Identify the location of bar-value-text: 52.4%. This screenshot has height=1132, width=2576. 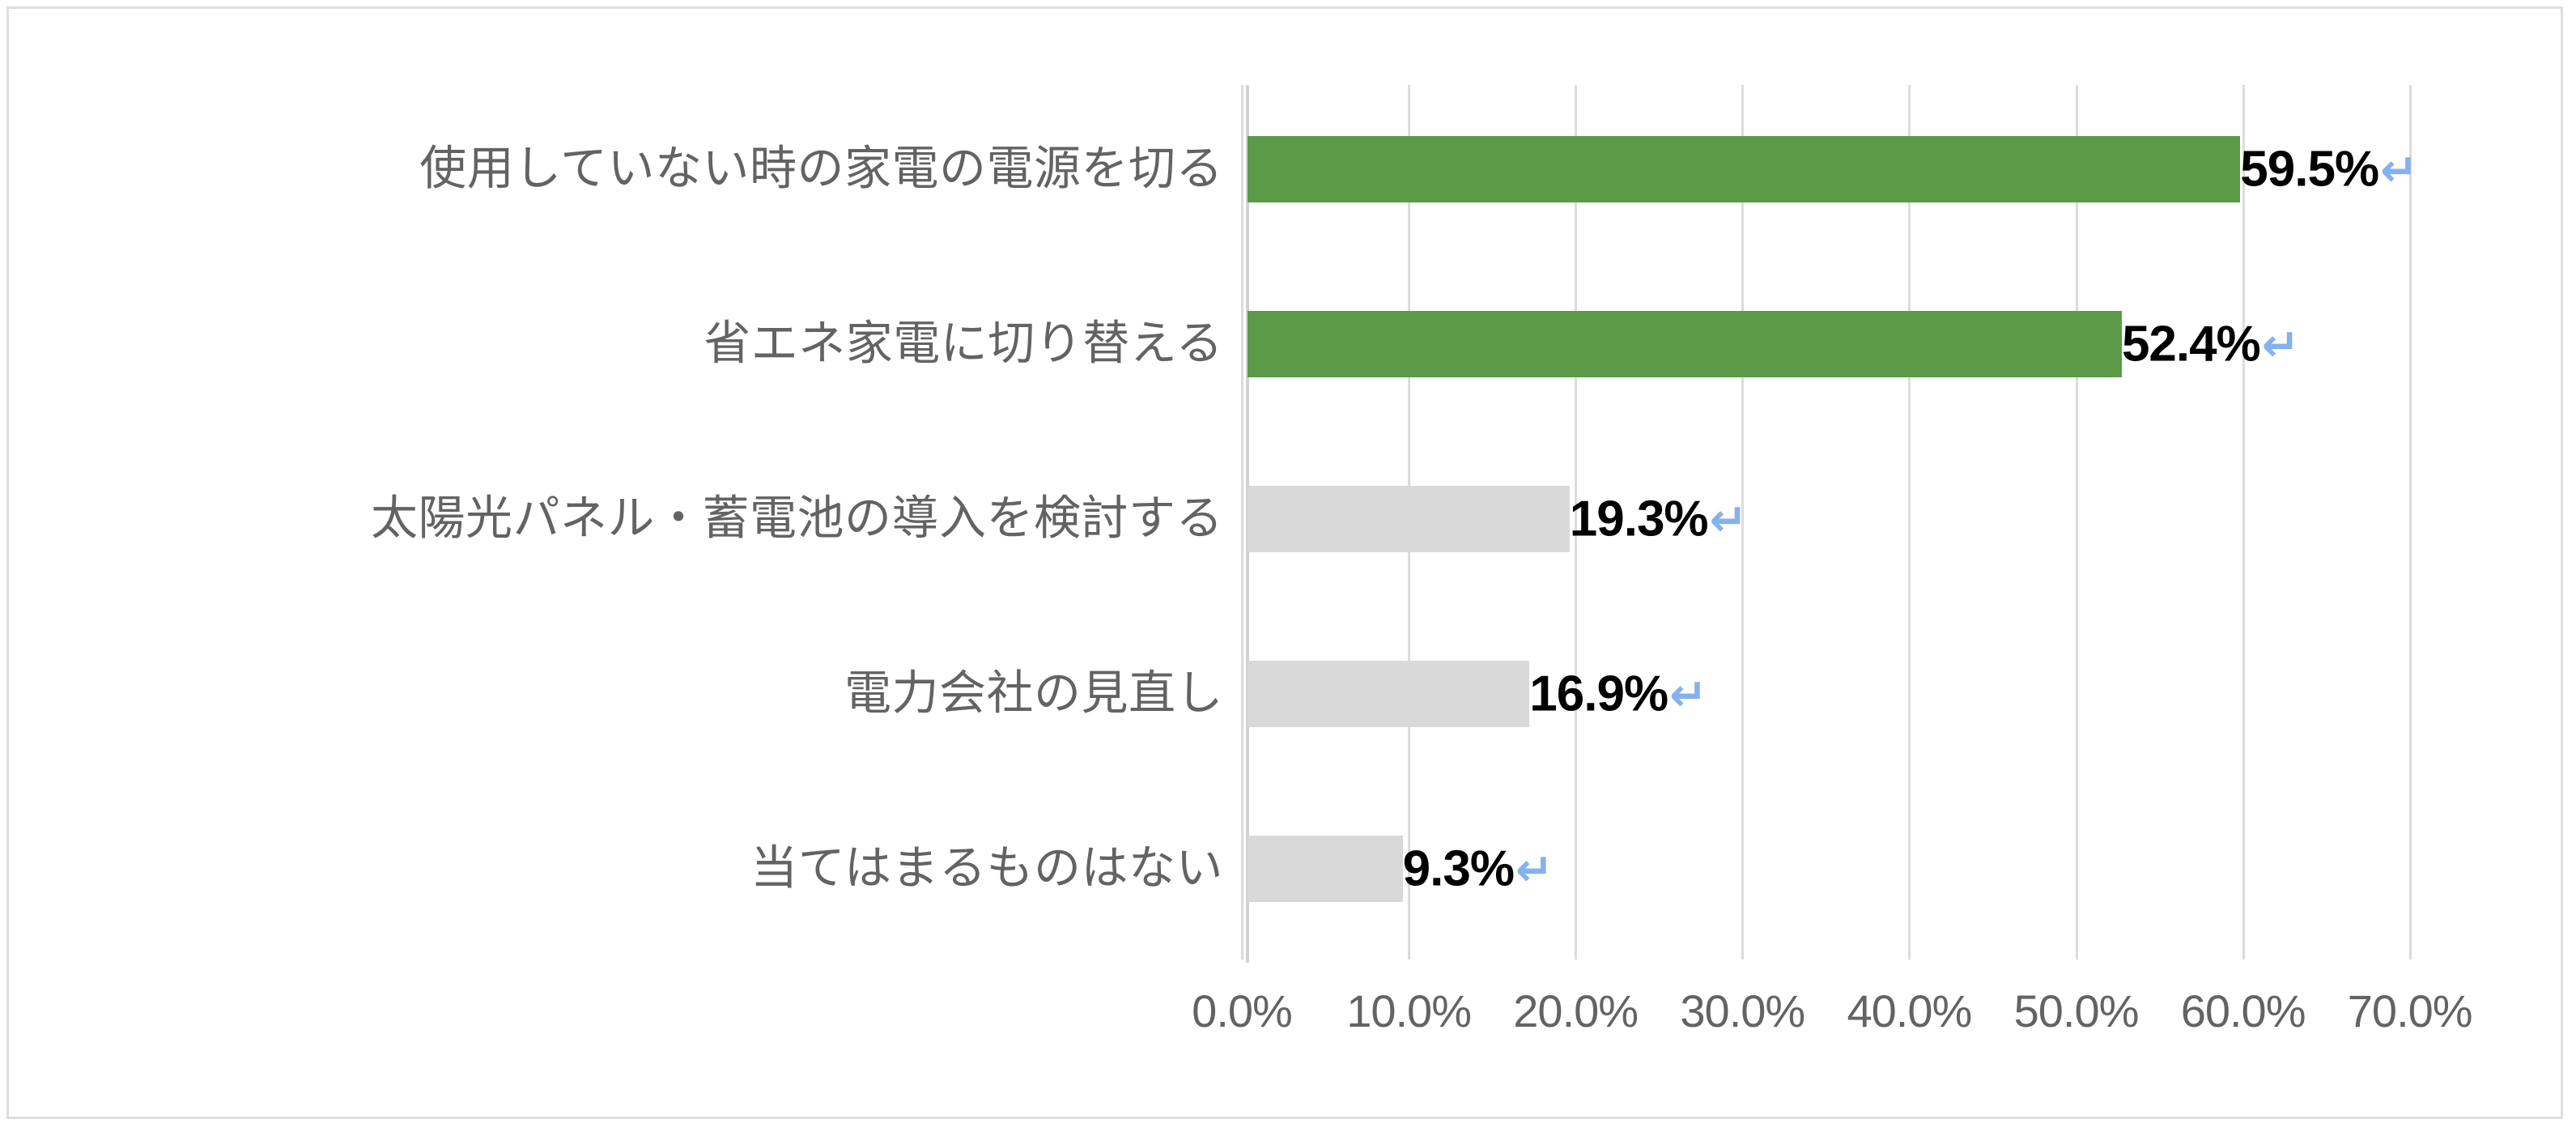
(2191, 344).